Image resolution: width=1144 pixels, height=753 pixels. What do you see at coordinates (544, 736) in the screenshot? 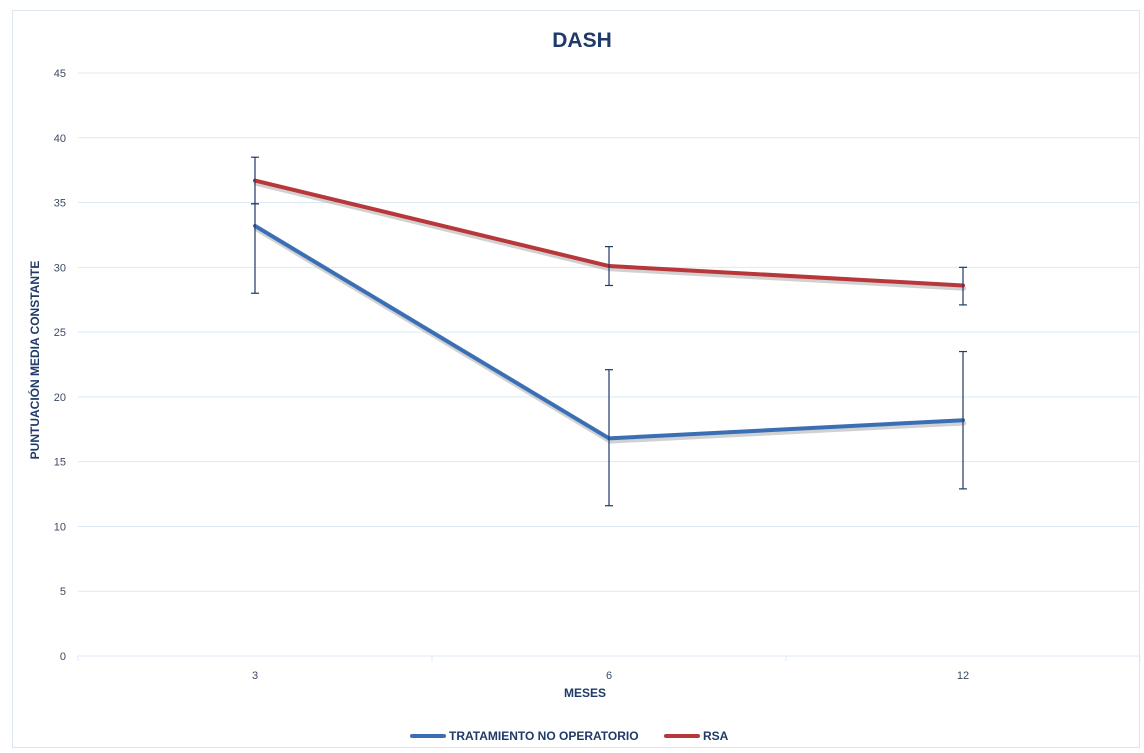
I see `legend-label-0: TRATAMIENTO NO OPERATORIO` at bounding box center [544, 736].